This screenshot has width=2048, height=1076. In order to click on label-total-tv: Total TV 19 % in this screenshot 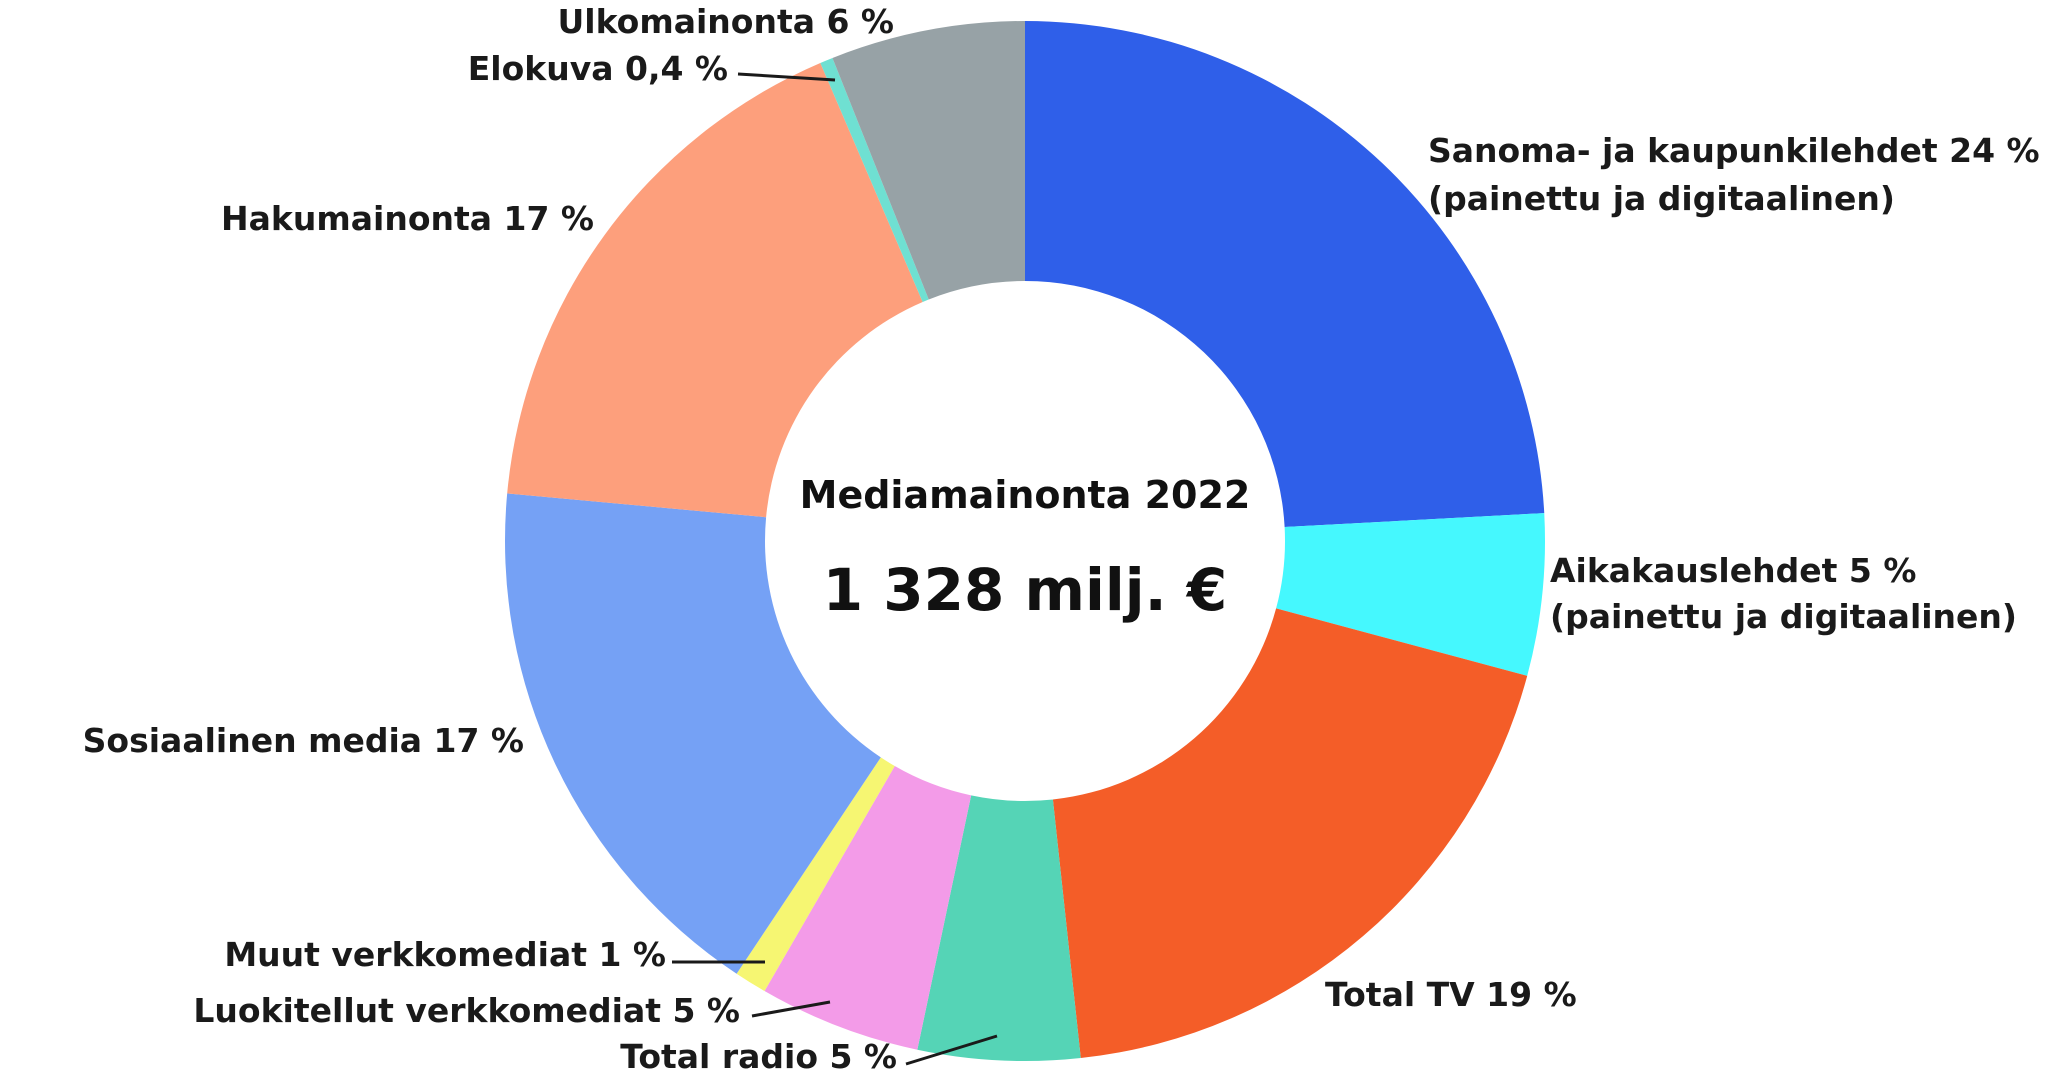, I will do `click(1451, 994)`.